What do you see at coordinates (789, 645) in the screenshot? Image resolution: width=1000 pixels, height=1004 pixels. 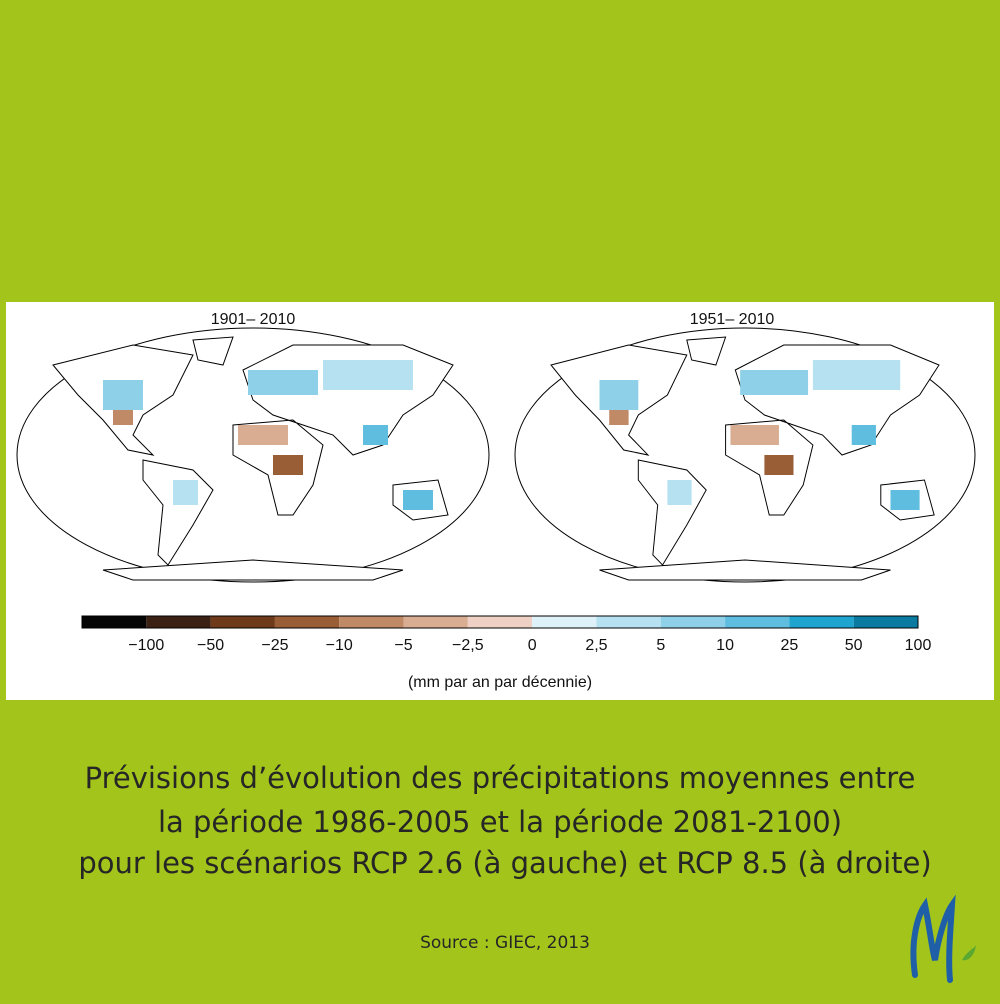 I see `legend-tick-label: 25` at bounding box center [789, 645].